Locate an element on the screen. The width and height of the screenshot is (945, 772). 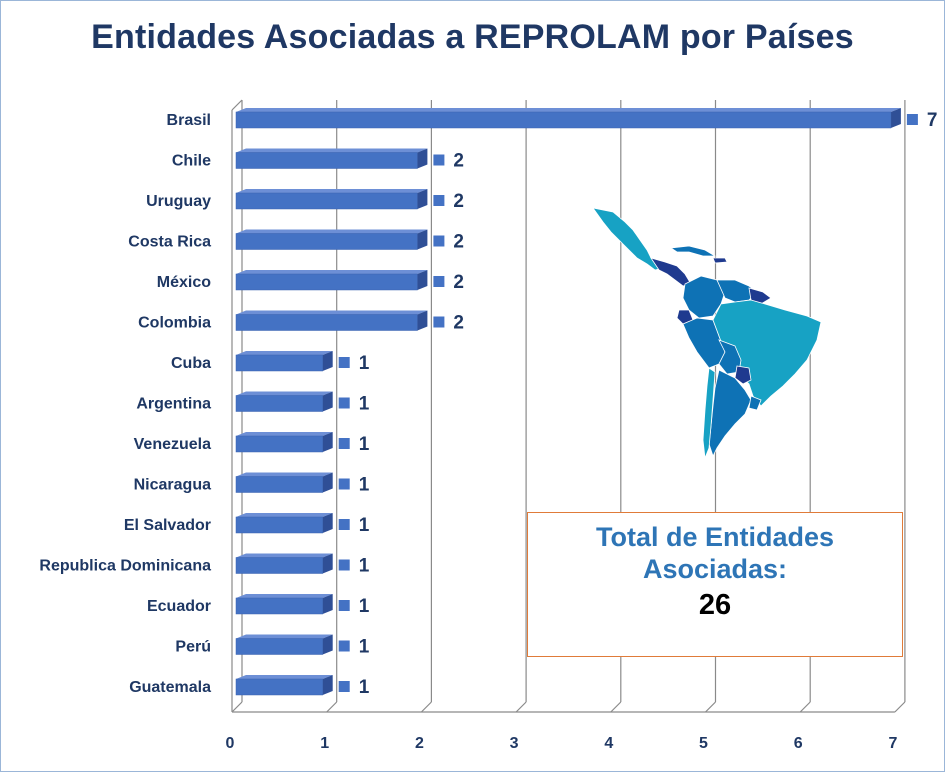
x-tick-label: 4 is located at coordinates (608, 743).